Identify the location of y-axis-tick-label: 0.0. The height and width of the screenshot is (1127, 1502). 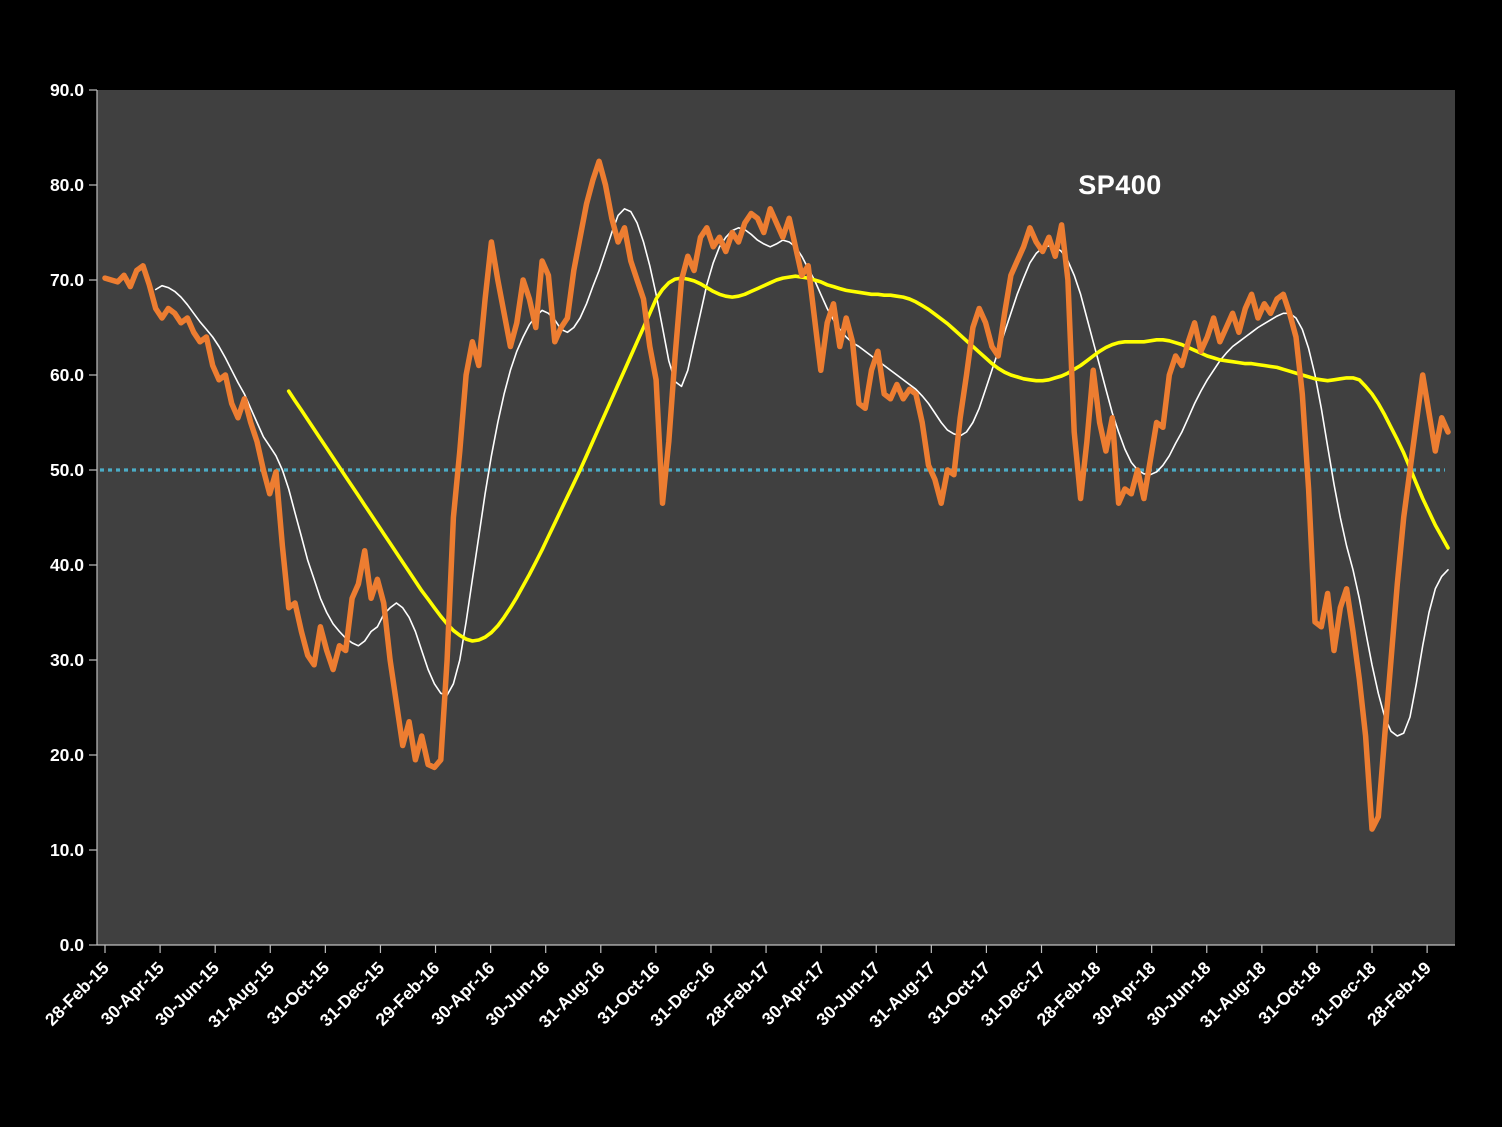
(72, 945).